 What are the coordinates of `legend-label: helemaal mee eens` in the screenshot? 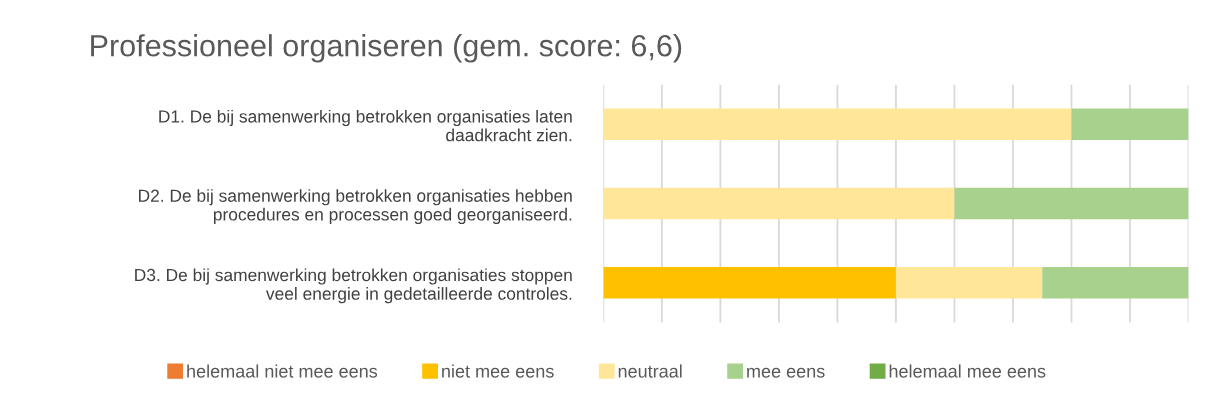 It's located at (967, 371).